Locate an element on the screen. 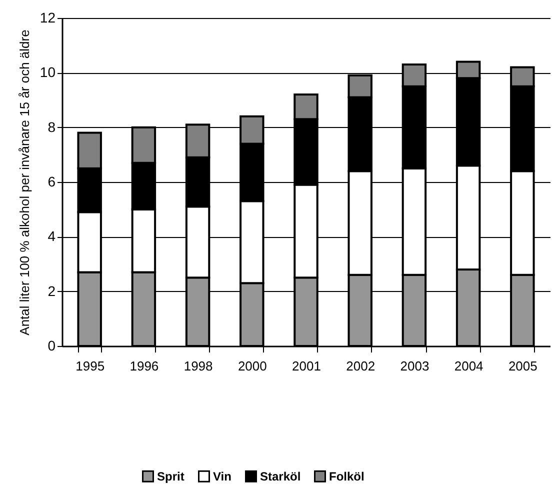  x-tick-label: 2004 is located at coordinates (469, 366).